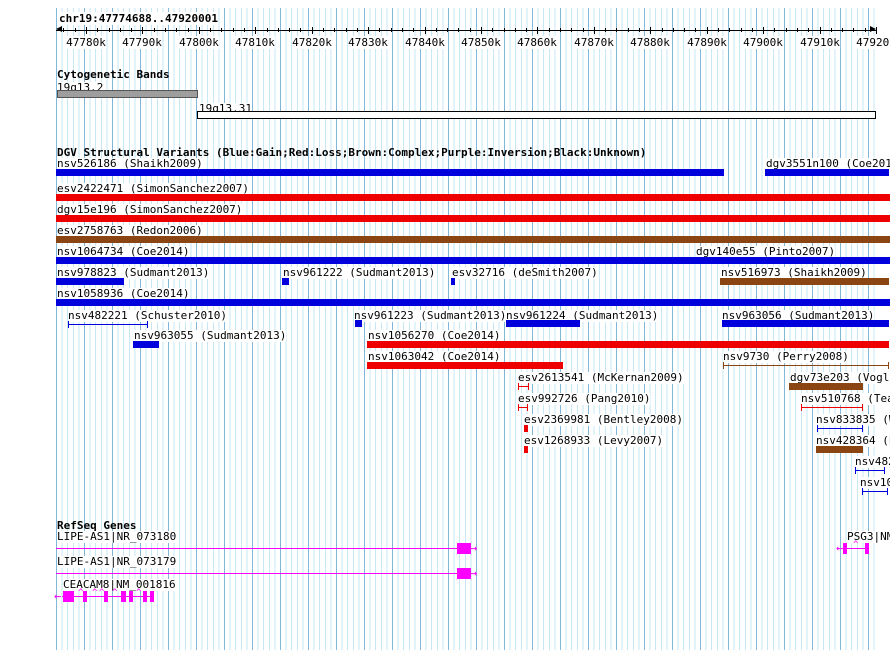  I want to click on feature-label: nsv510768 (Teague2010), so click(845, 399).